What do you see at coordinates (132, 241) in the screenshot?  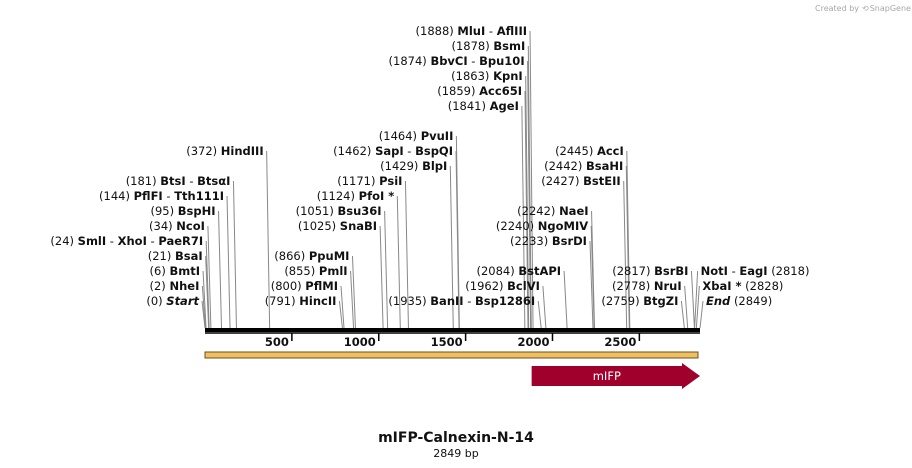 I see `enzyme-name: XhoI` at bounding box center [132, 241].